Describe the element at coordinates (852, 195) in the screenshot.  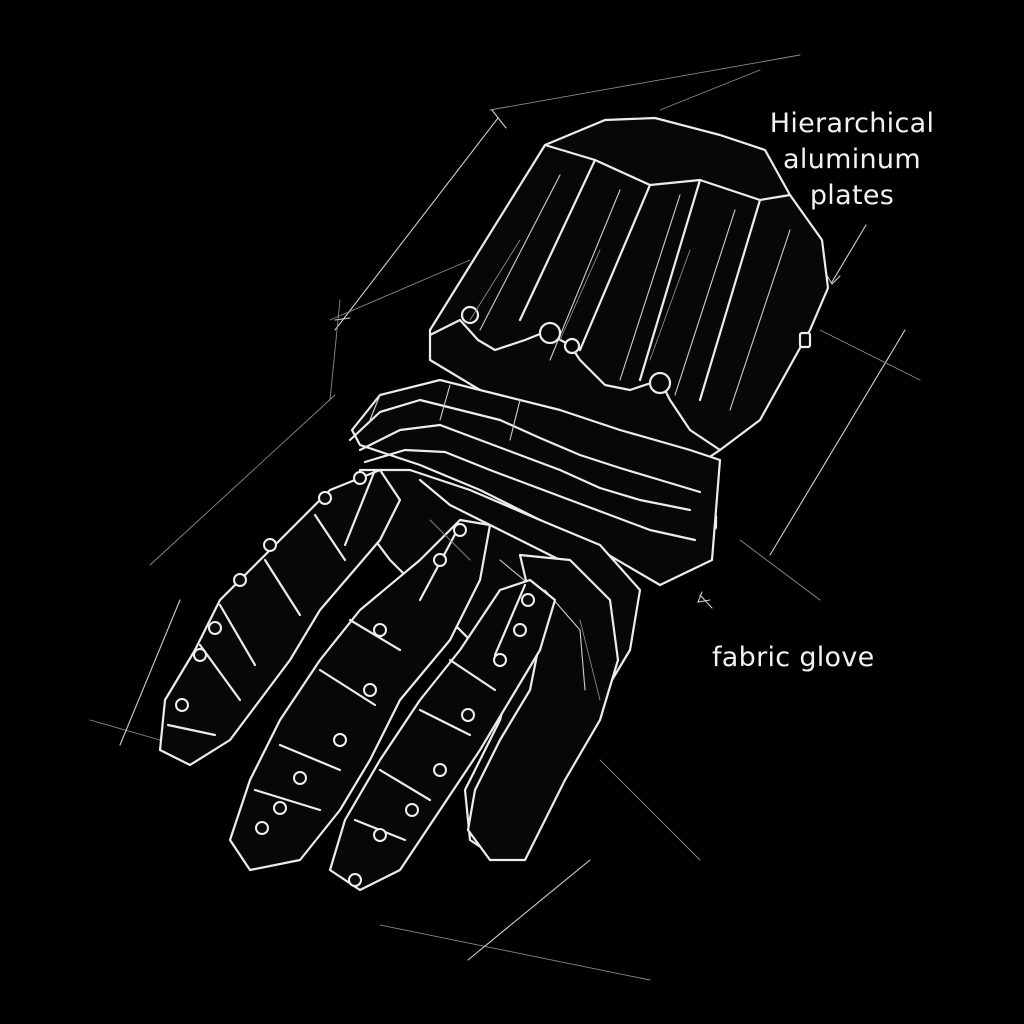
I see `annotation-line-3: plates` at that location.